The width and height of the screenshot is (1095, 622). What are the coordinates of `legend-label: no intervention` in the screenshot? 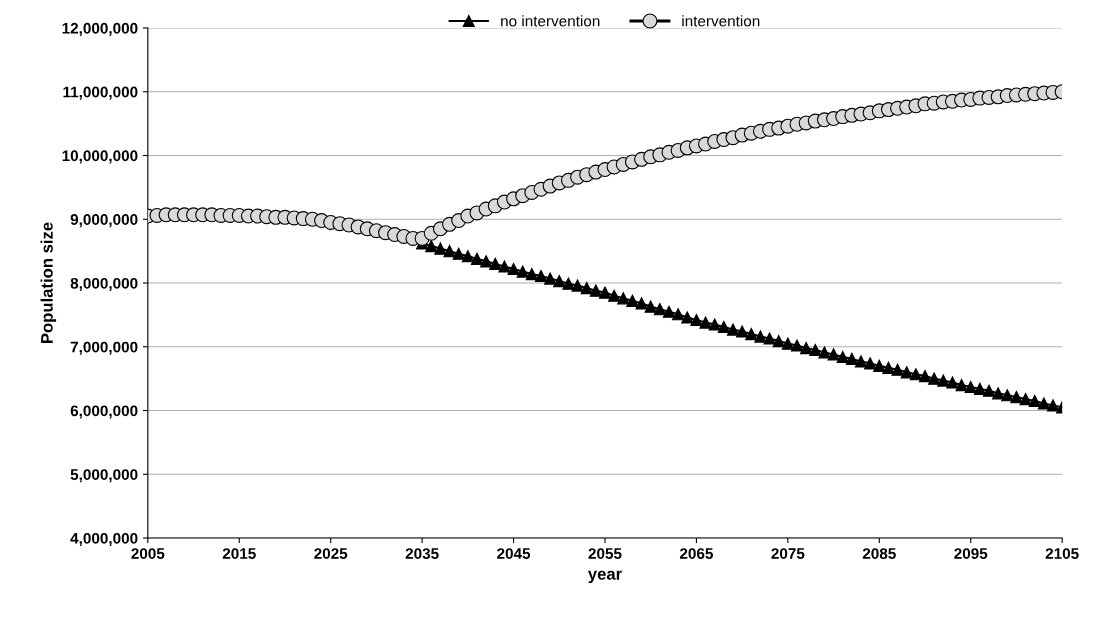 It's located at (550, 21).